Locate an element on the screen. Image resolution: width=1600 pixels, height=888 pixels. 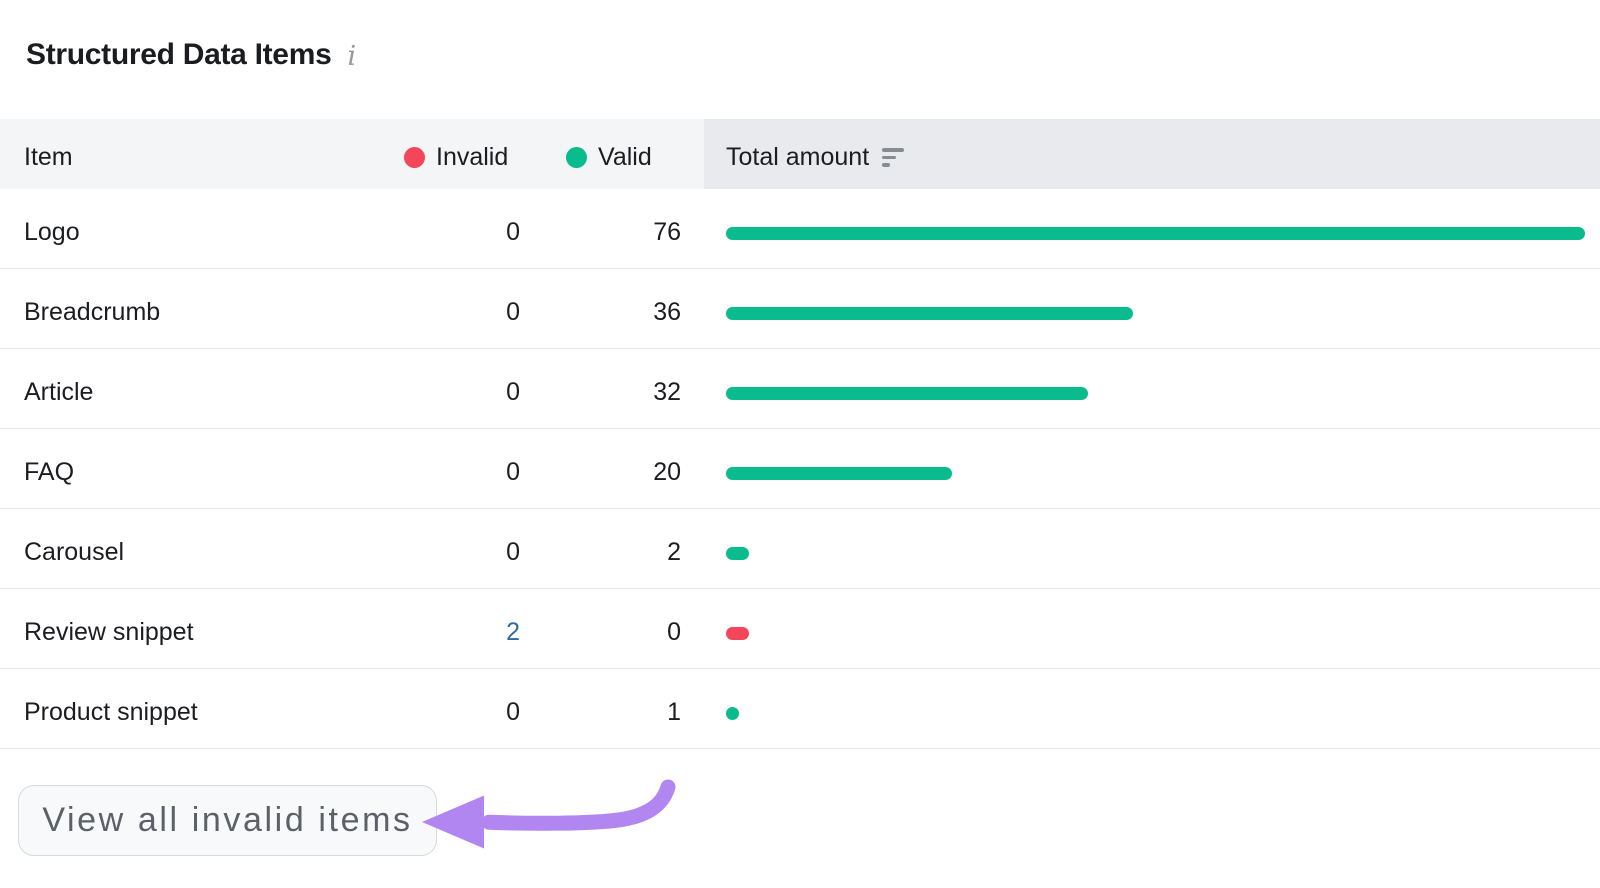
valid-count: 2 is located at coordinates (606, 552).